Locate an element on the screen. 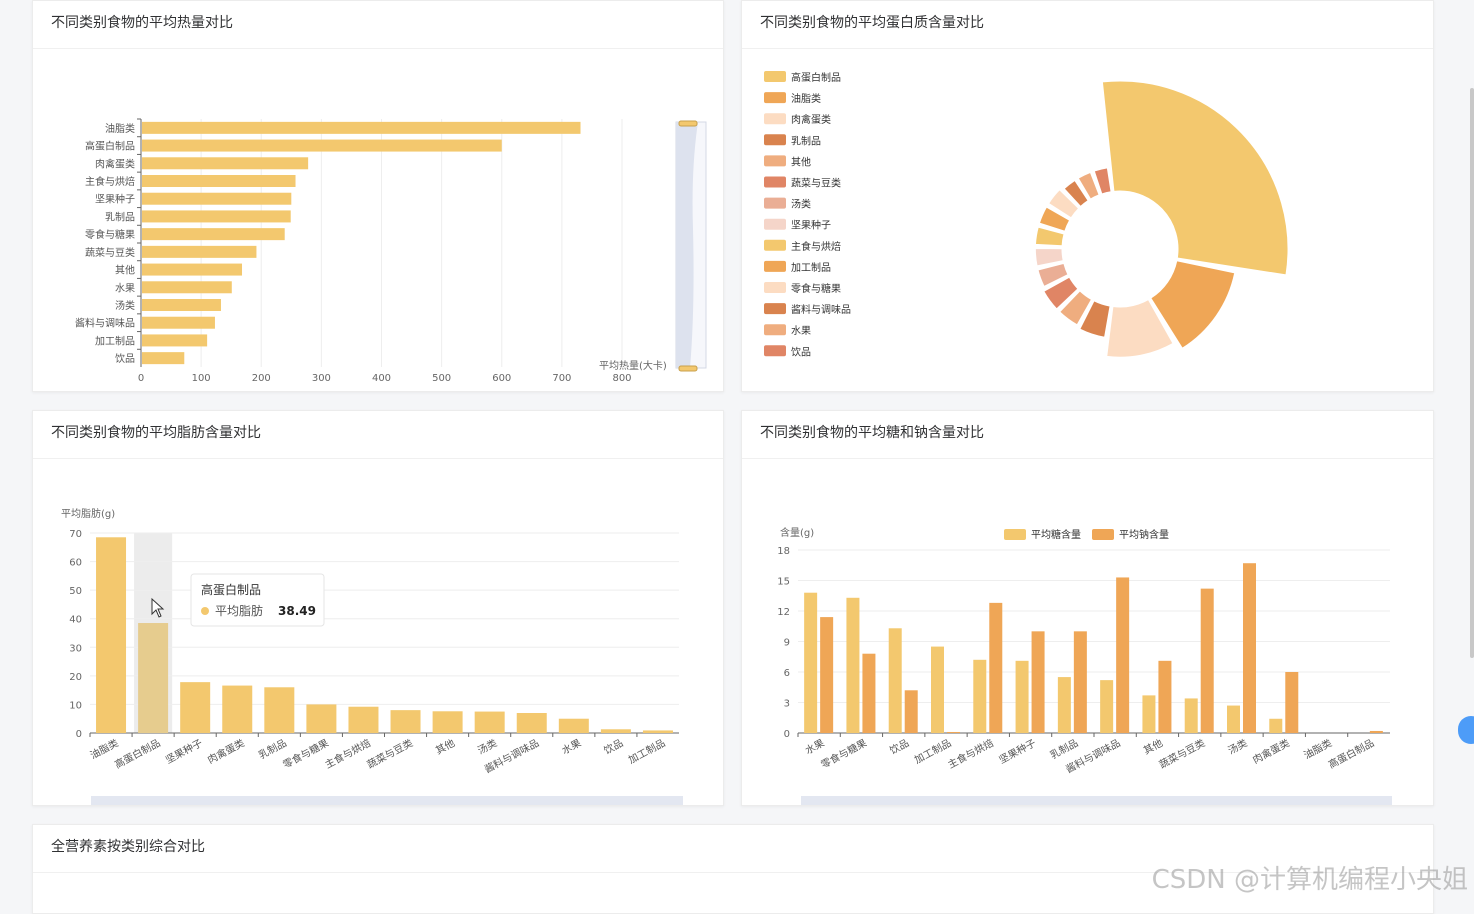 This screenshot has height=914, width=1474. y-tick-label: 70 is located at coordinates (75, 534).